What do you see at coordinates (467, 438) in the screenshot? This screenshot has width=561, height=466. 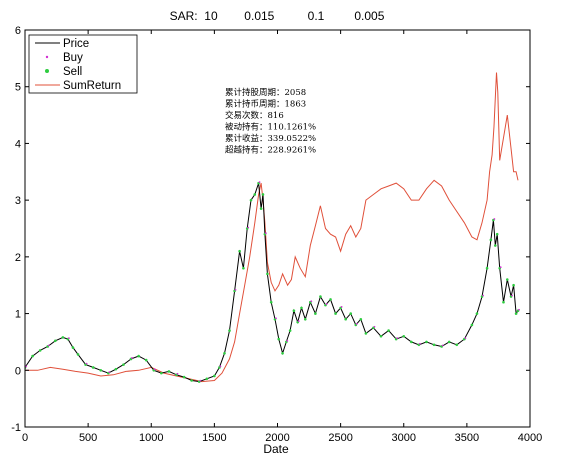 I see `x-tick-label: 3500` at bounding box center [467, 438].